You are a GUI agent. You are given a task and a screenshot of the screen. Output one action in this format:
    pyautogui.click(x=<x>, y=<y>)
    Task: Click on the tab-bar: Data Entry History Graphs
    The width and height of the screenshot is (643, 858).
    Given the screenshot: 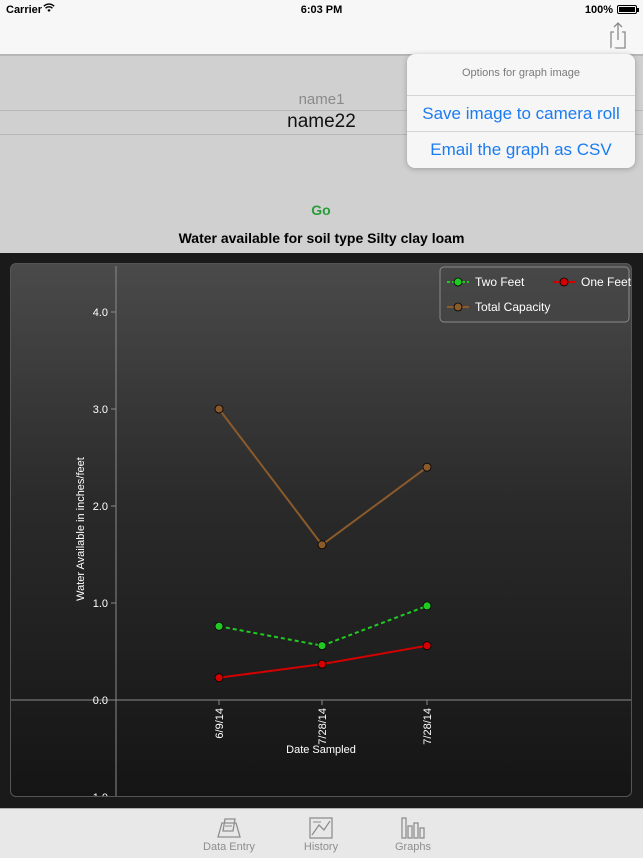 What is the action you would take?
    pyautogui.click(x=321, y=833)
    